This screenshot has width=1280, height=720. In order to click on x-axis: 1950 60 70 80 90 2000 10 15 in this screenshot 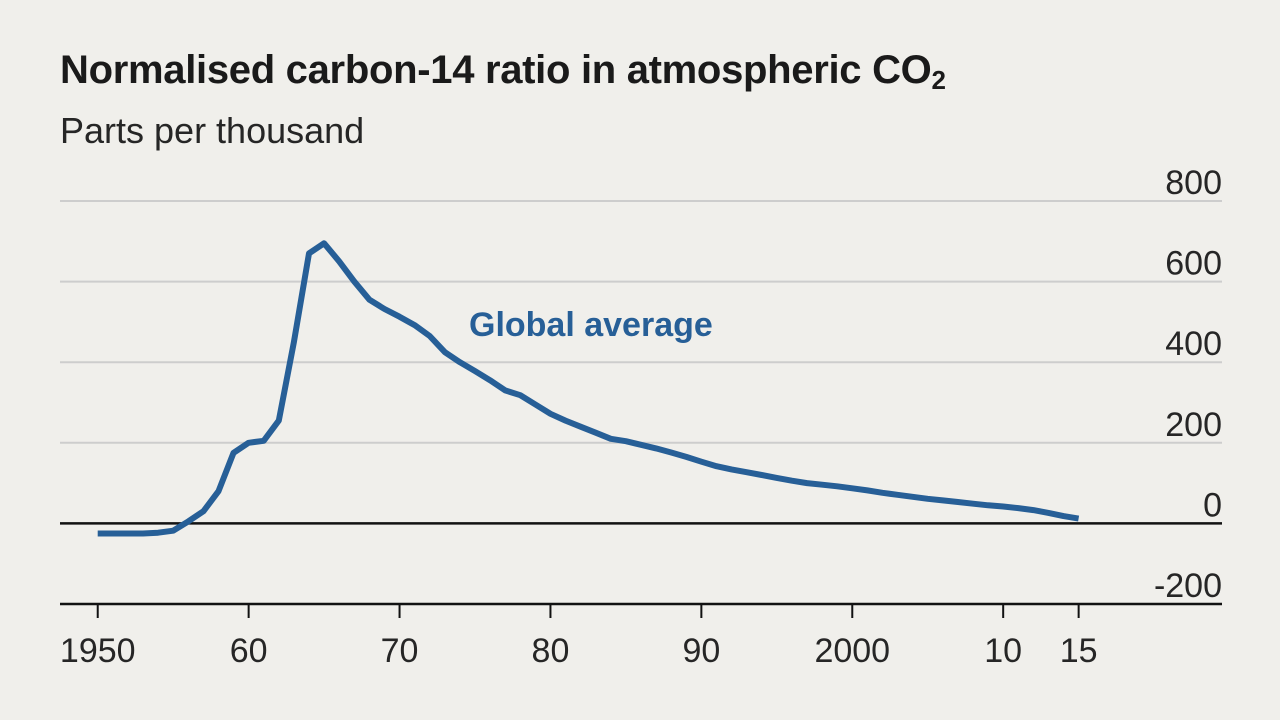, I will do `click(641, 636)`.